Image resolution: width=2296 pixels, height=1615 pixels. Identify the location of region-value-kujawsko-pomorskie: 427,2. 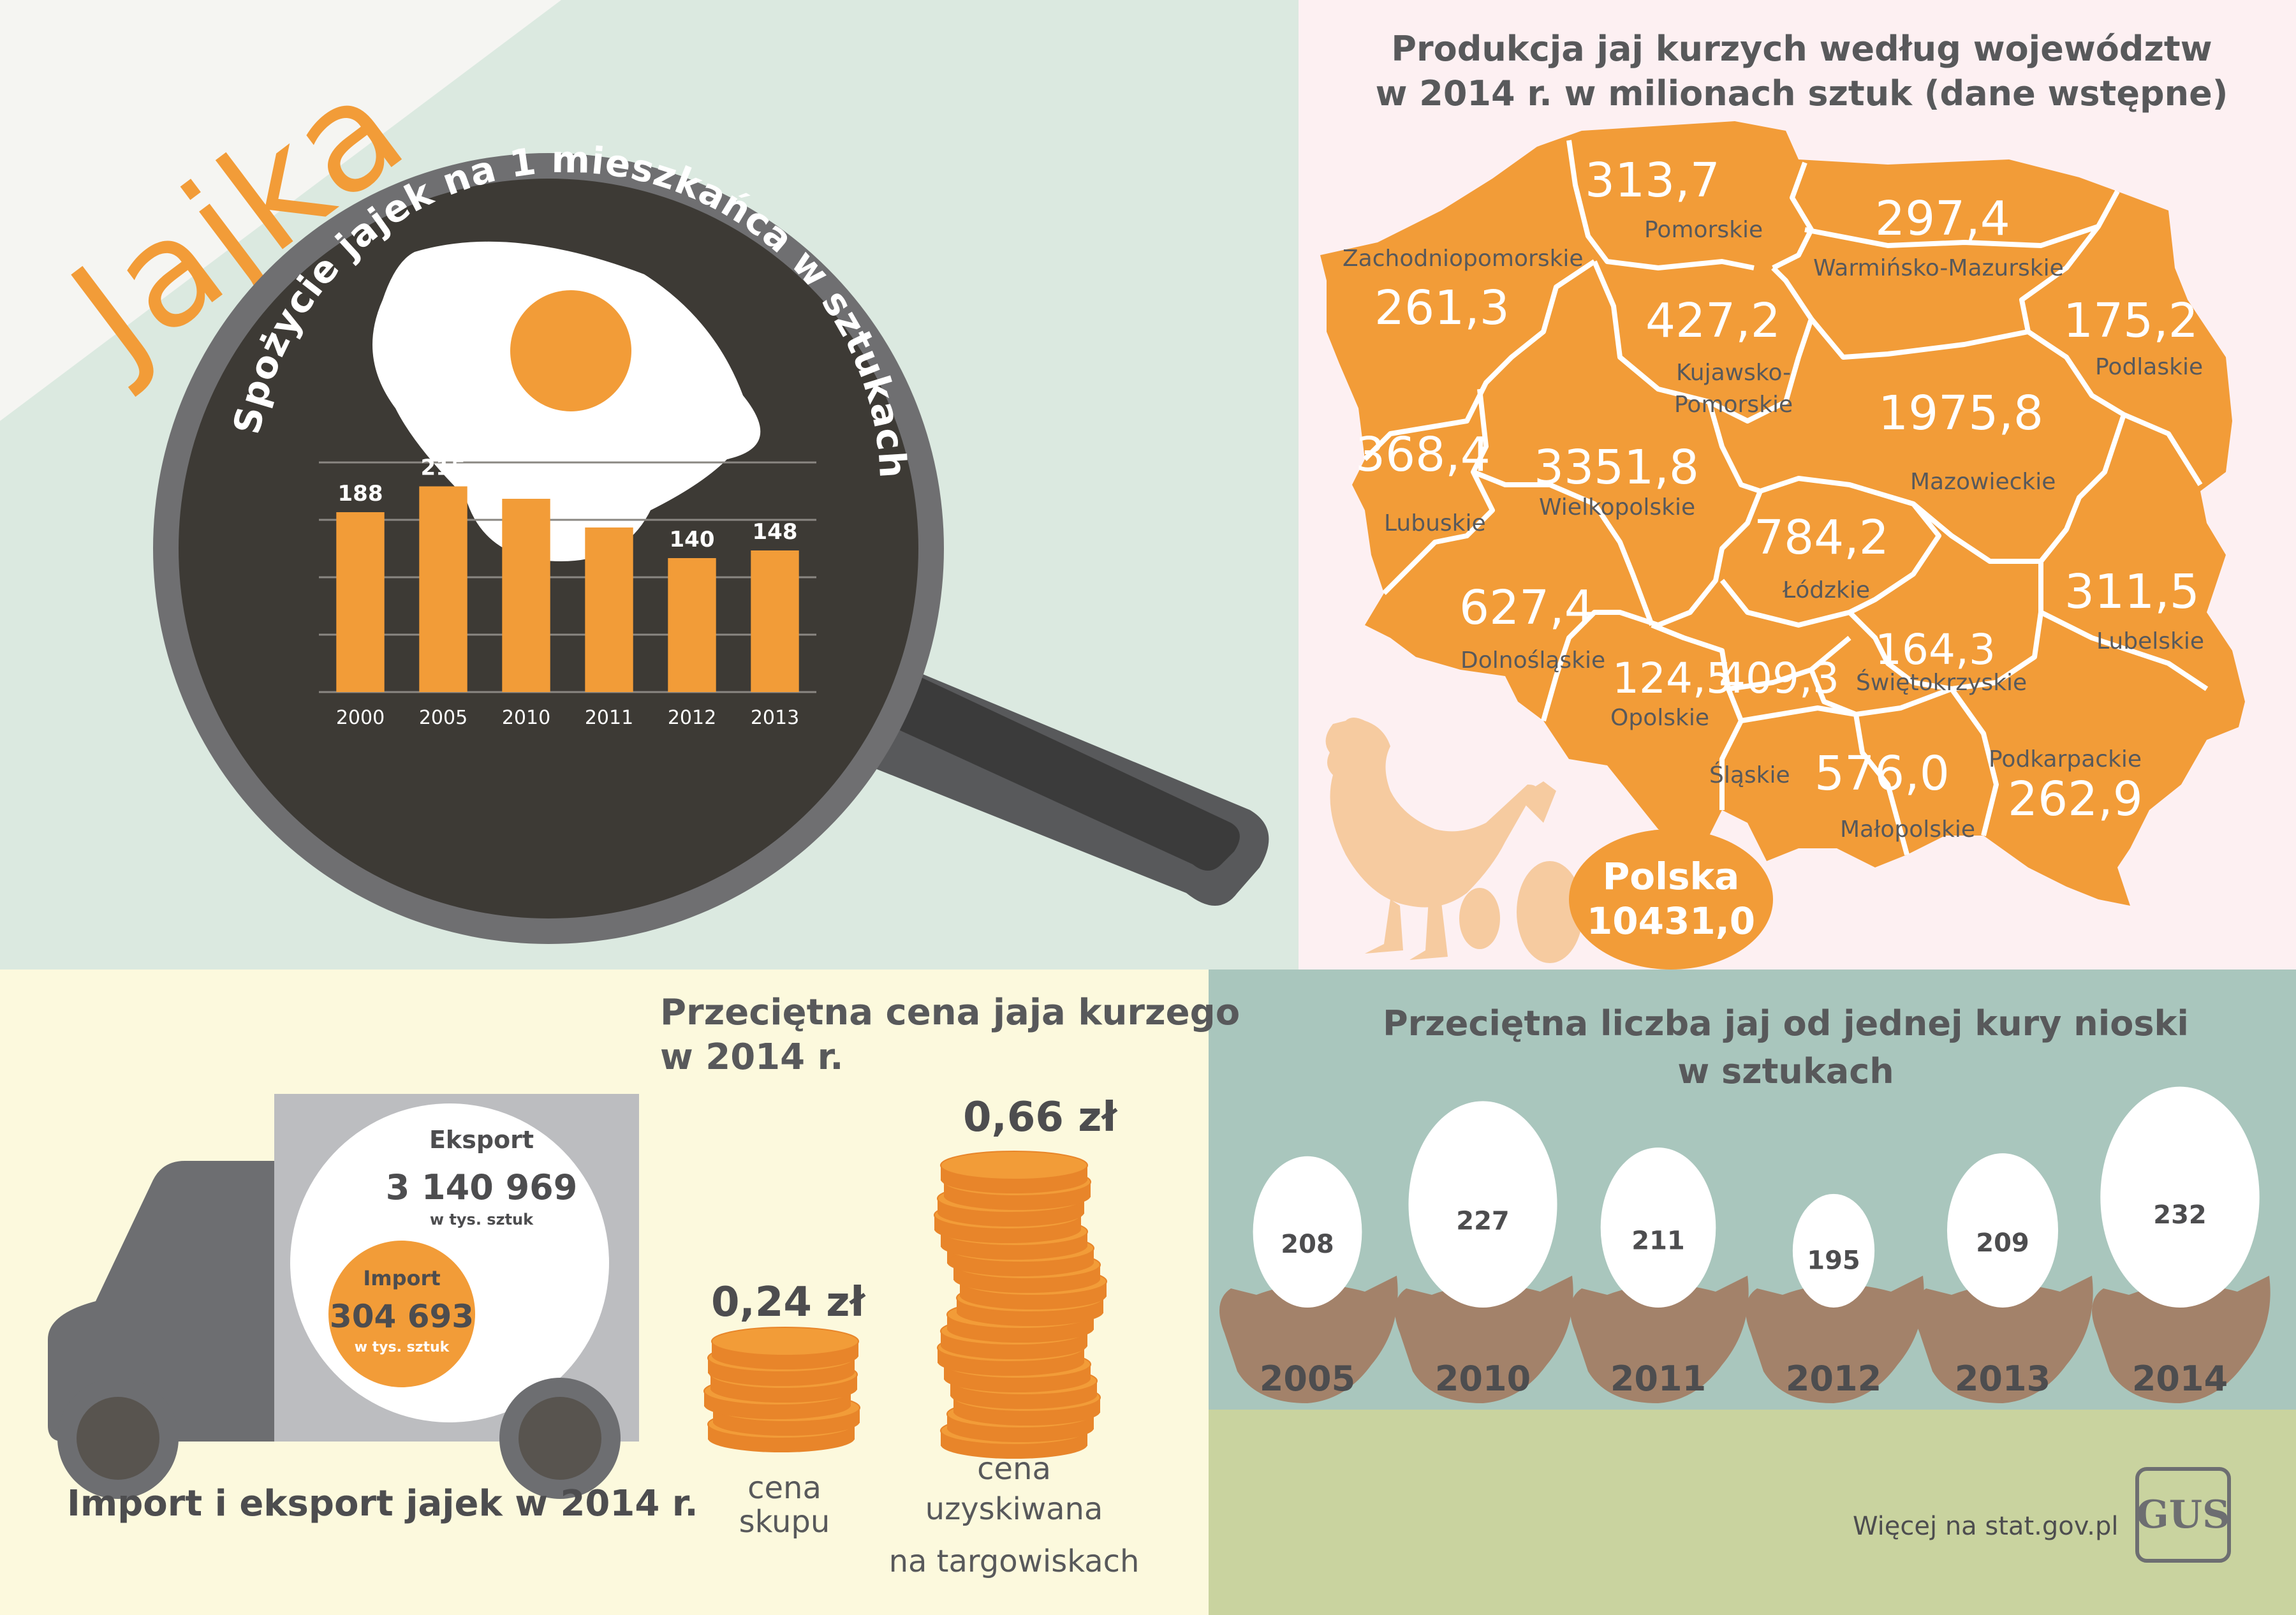
(1713, 320).